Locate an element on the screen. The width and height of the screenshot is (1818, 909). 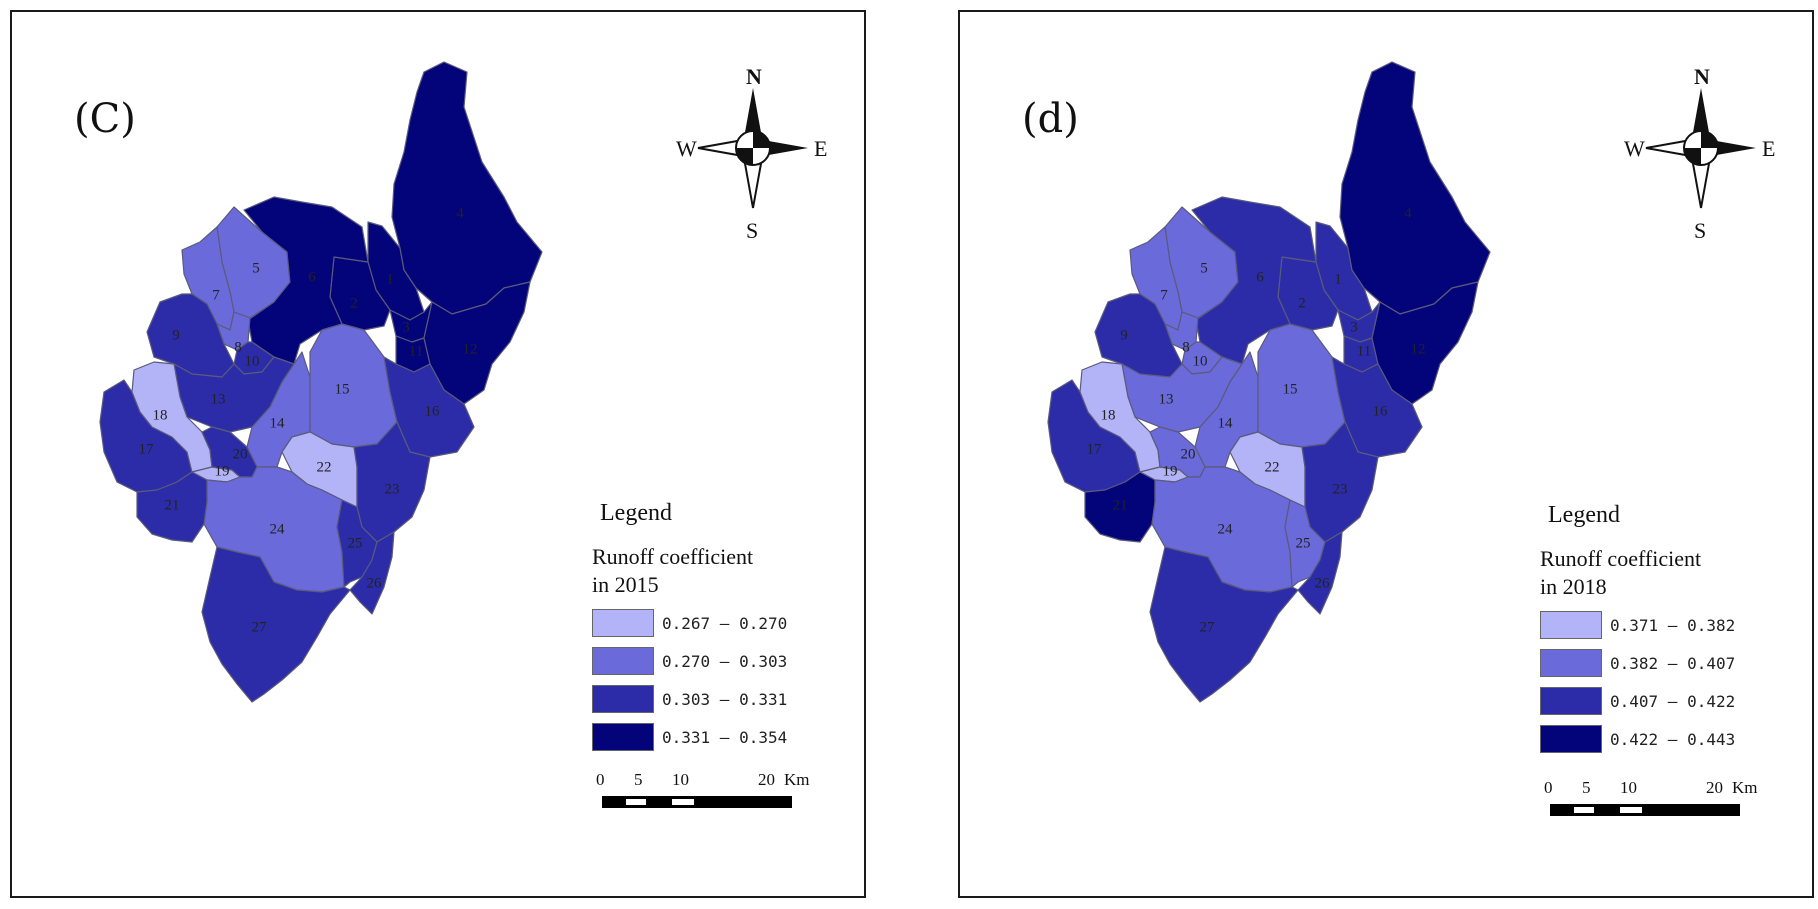
legend-subtitle-line2: in 2015 is located at coordinates (625, 584).